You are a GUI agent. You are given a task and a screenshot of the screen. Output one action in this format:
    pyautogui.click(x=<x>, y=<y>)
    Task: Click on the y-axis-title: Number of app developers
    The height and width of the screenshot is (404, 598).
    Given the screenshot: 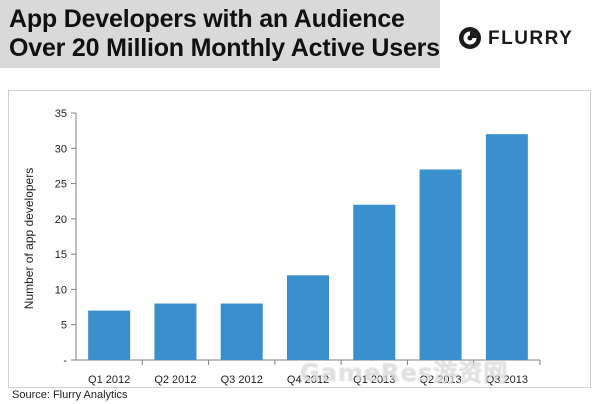 What is the action you would take?
    pyautogui.click(x=29, y=238)
    